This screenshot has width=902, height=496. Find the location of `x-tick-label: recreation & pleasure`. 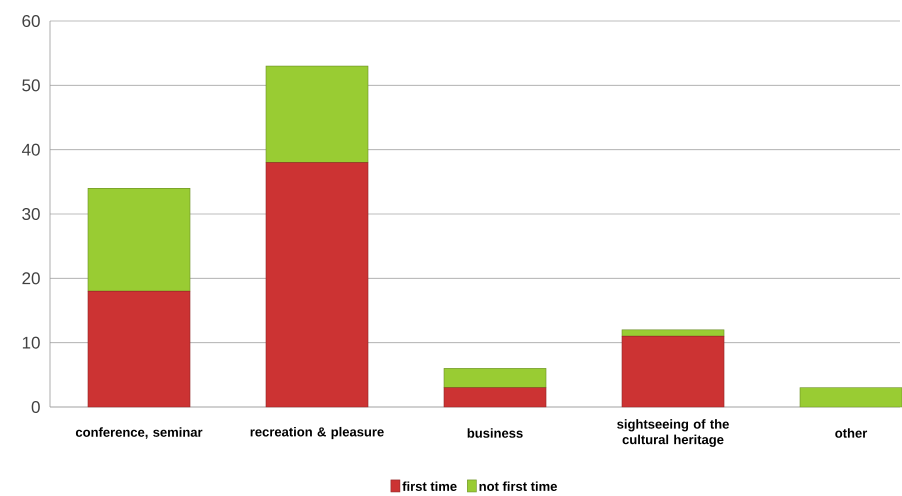

x-tick-label: recreation & pleasure is located at coordinates (317, 433).